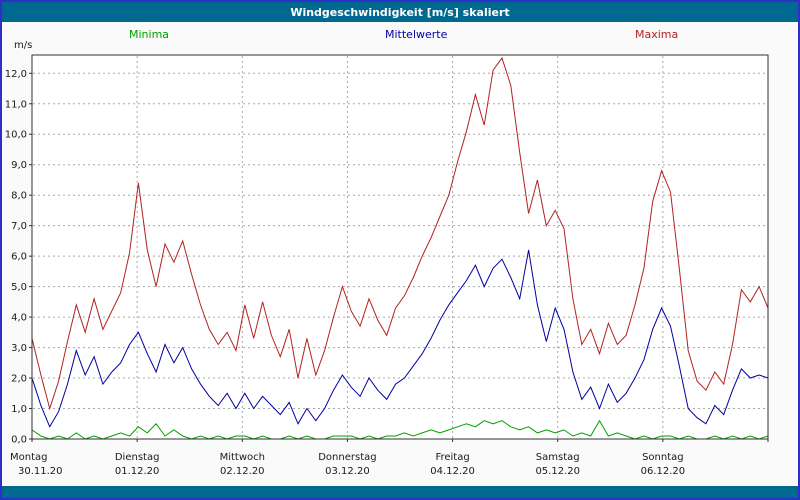  Describe the element at coordinates (452, 457) in the screenshot. I see `svg-text: Freitag` at that location.